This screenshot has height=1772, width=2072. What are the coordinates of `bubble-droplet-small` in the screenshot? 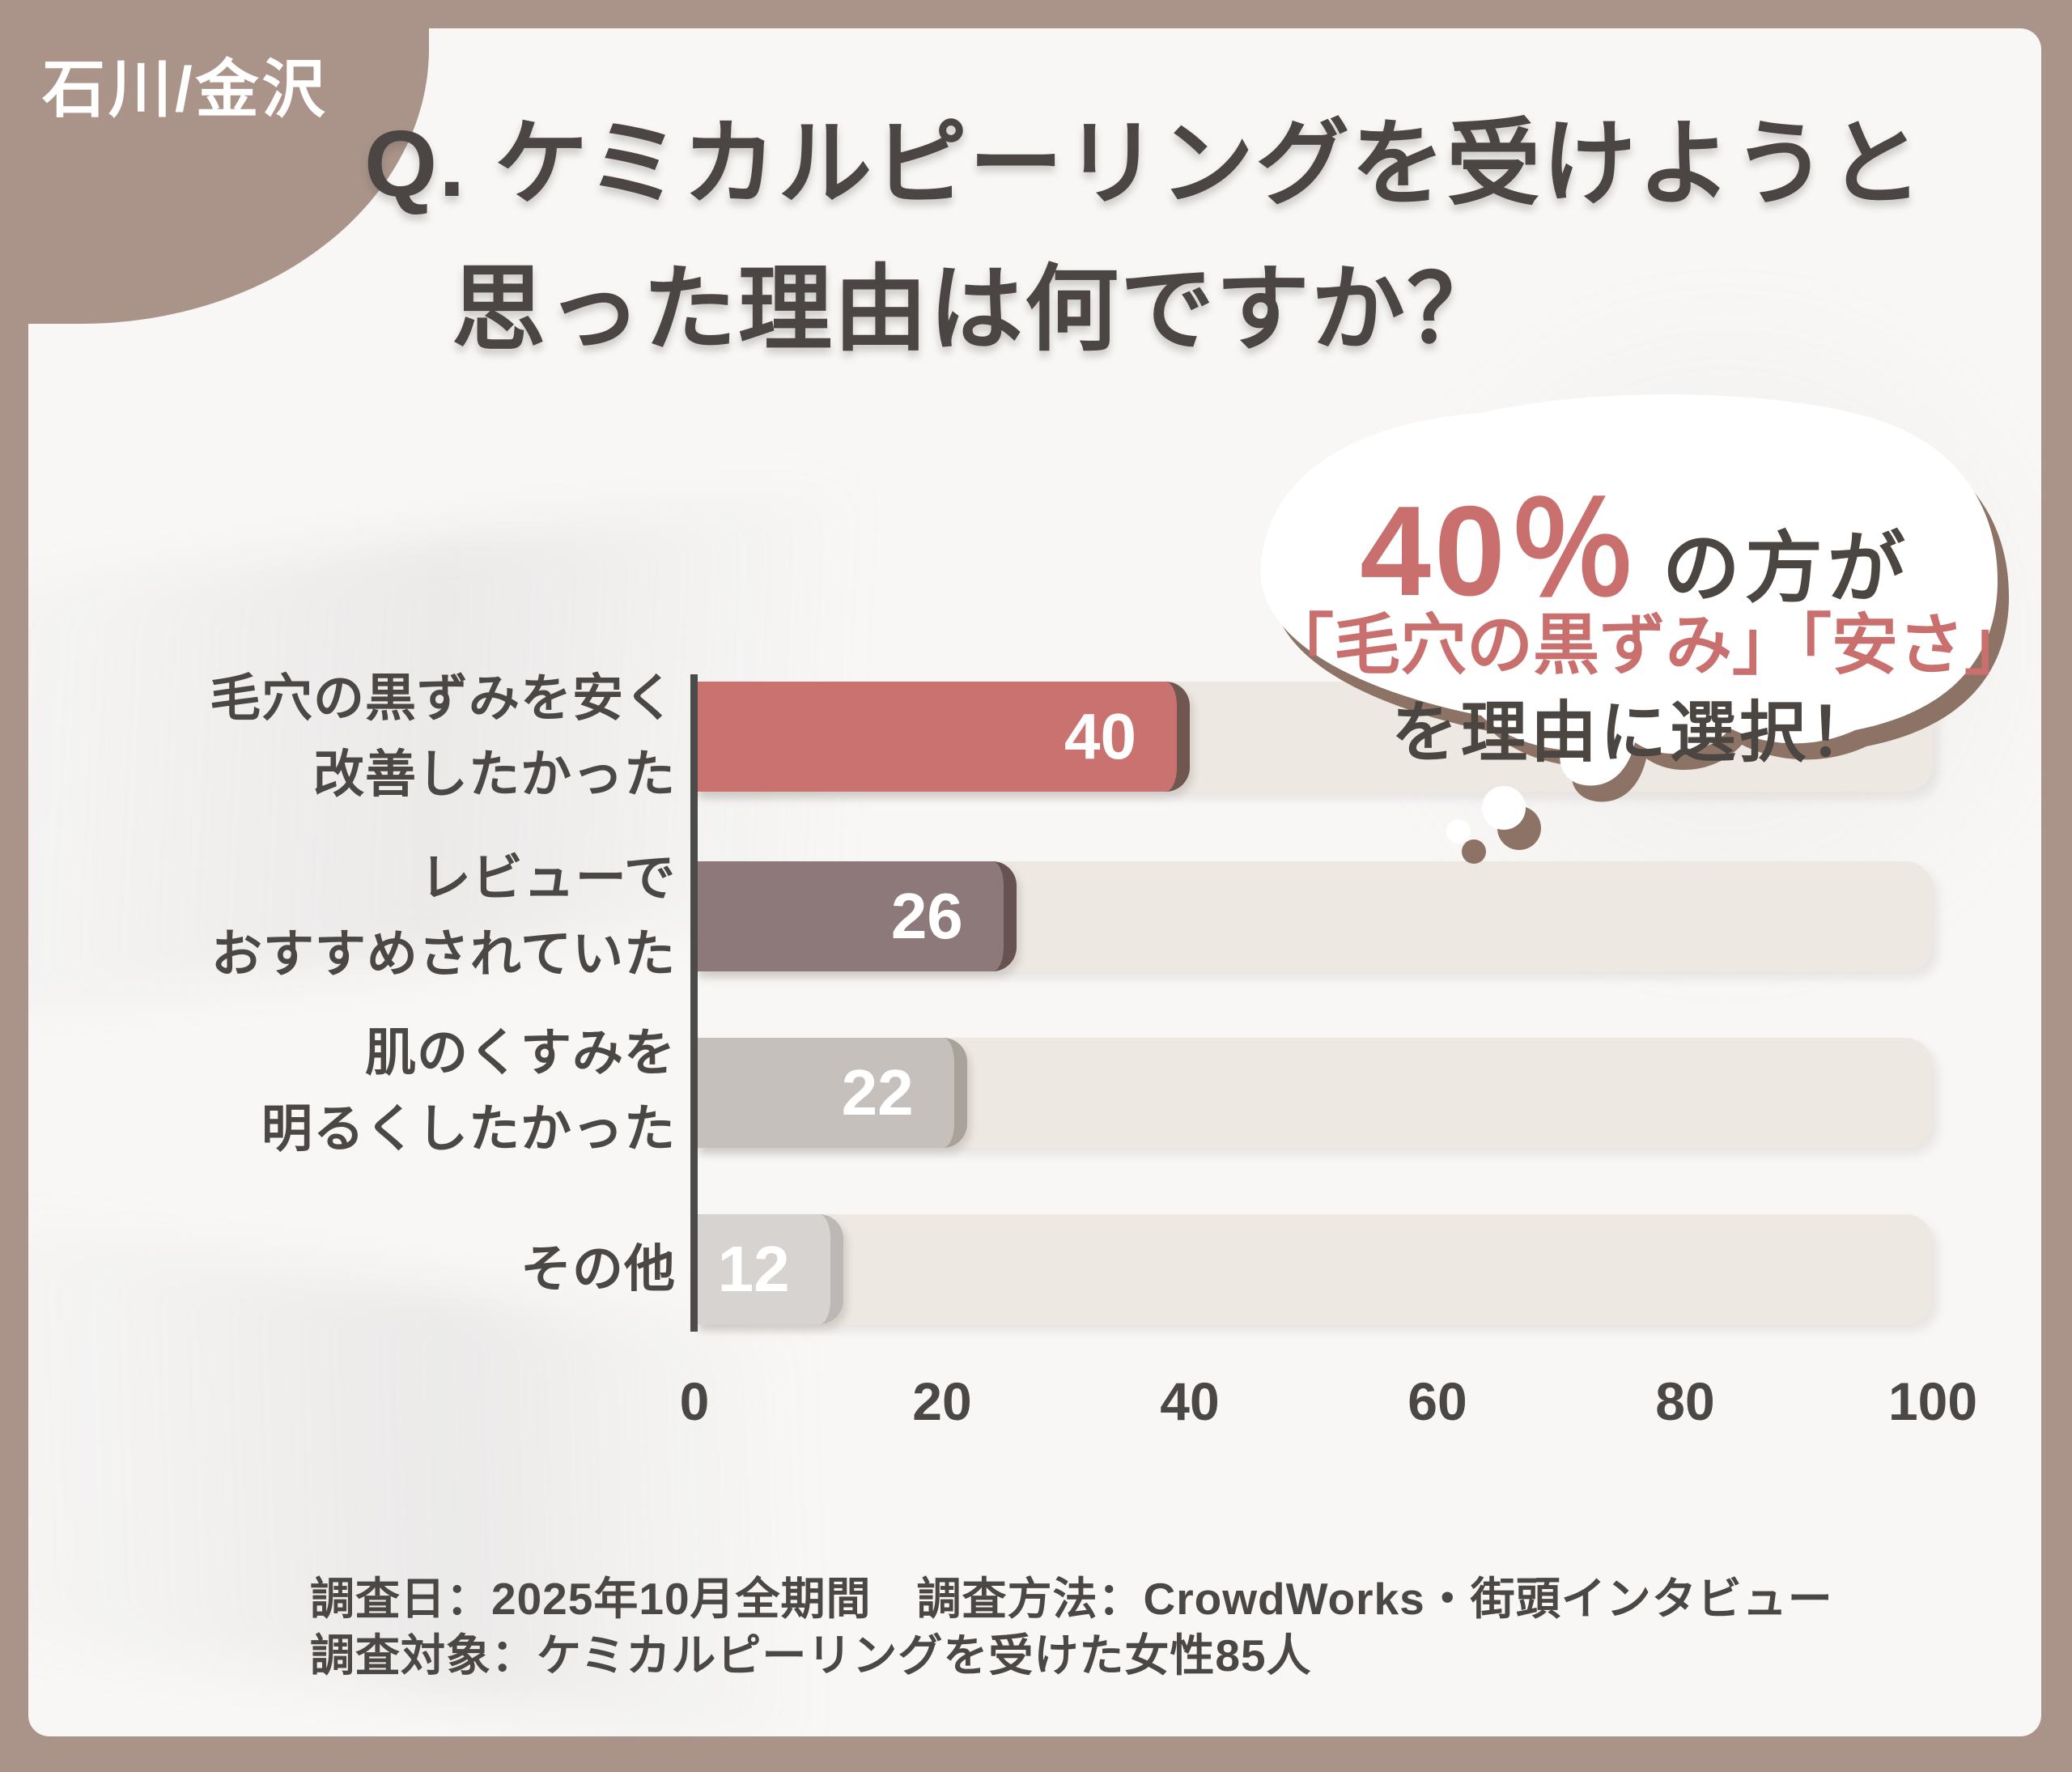 It's located at (1458, 831).